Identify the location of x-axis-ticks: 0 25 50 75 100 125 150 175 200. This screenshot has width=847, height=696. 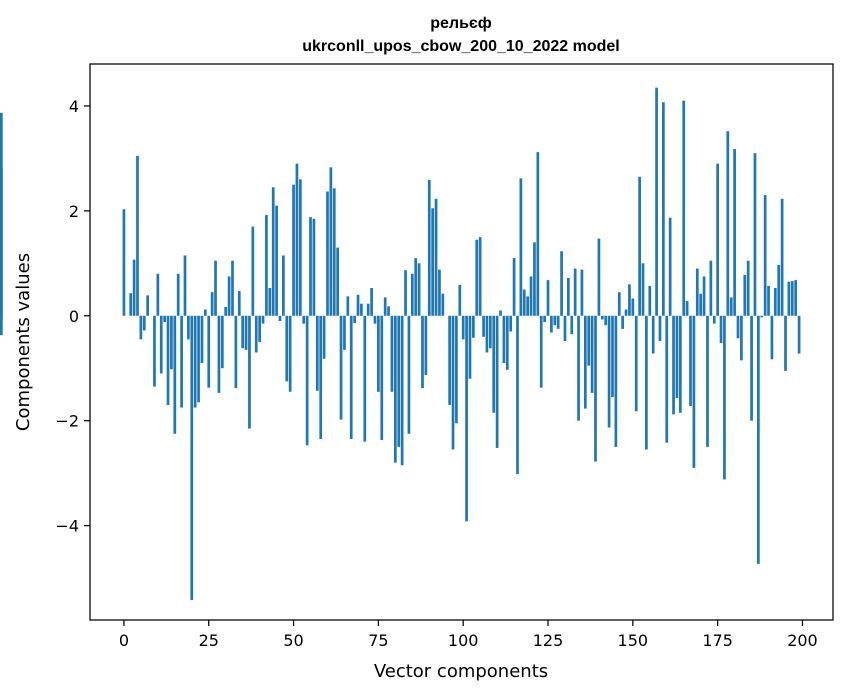
(468, 635).